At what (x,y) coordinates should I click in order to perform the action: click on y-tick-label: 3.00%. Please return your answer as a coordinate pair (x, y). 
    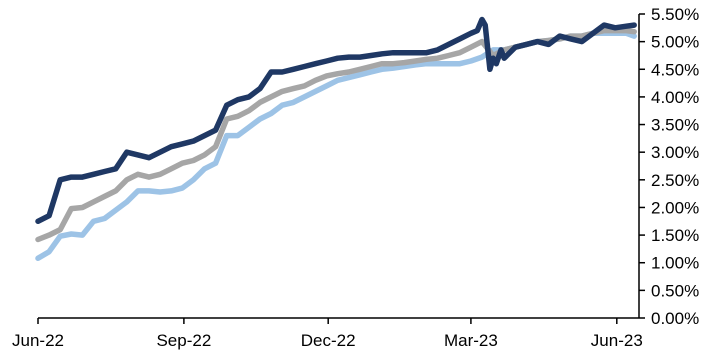
    Looking at the image, I should click on (675, 152).